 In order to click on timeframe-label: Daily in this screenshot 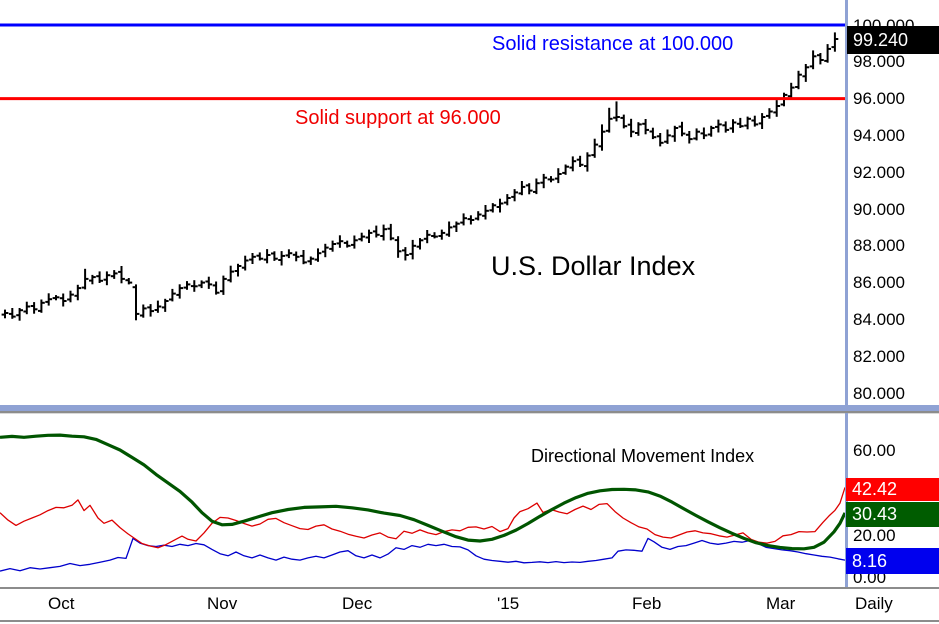, I will do `click(874, 603)`.